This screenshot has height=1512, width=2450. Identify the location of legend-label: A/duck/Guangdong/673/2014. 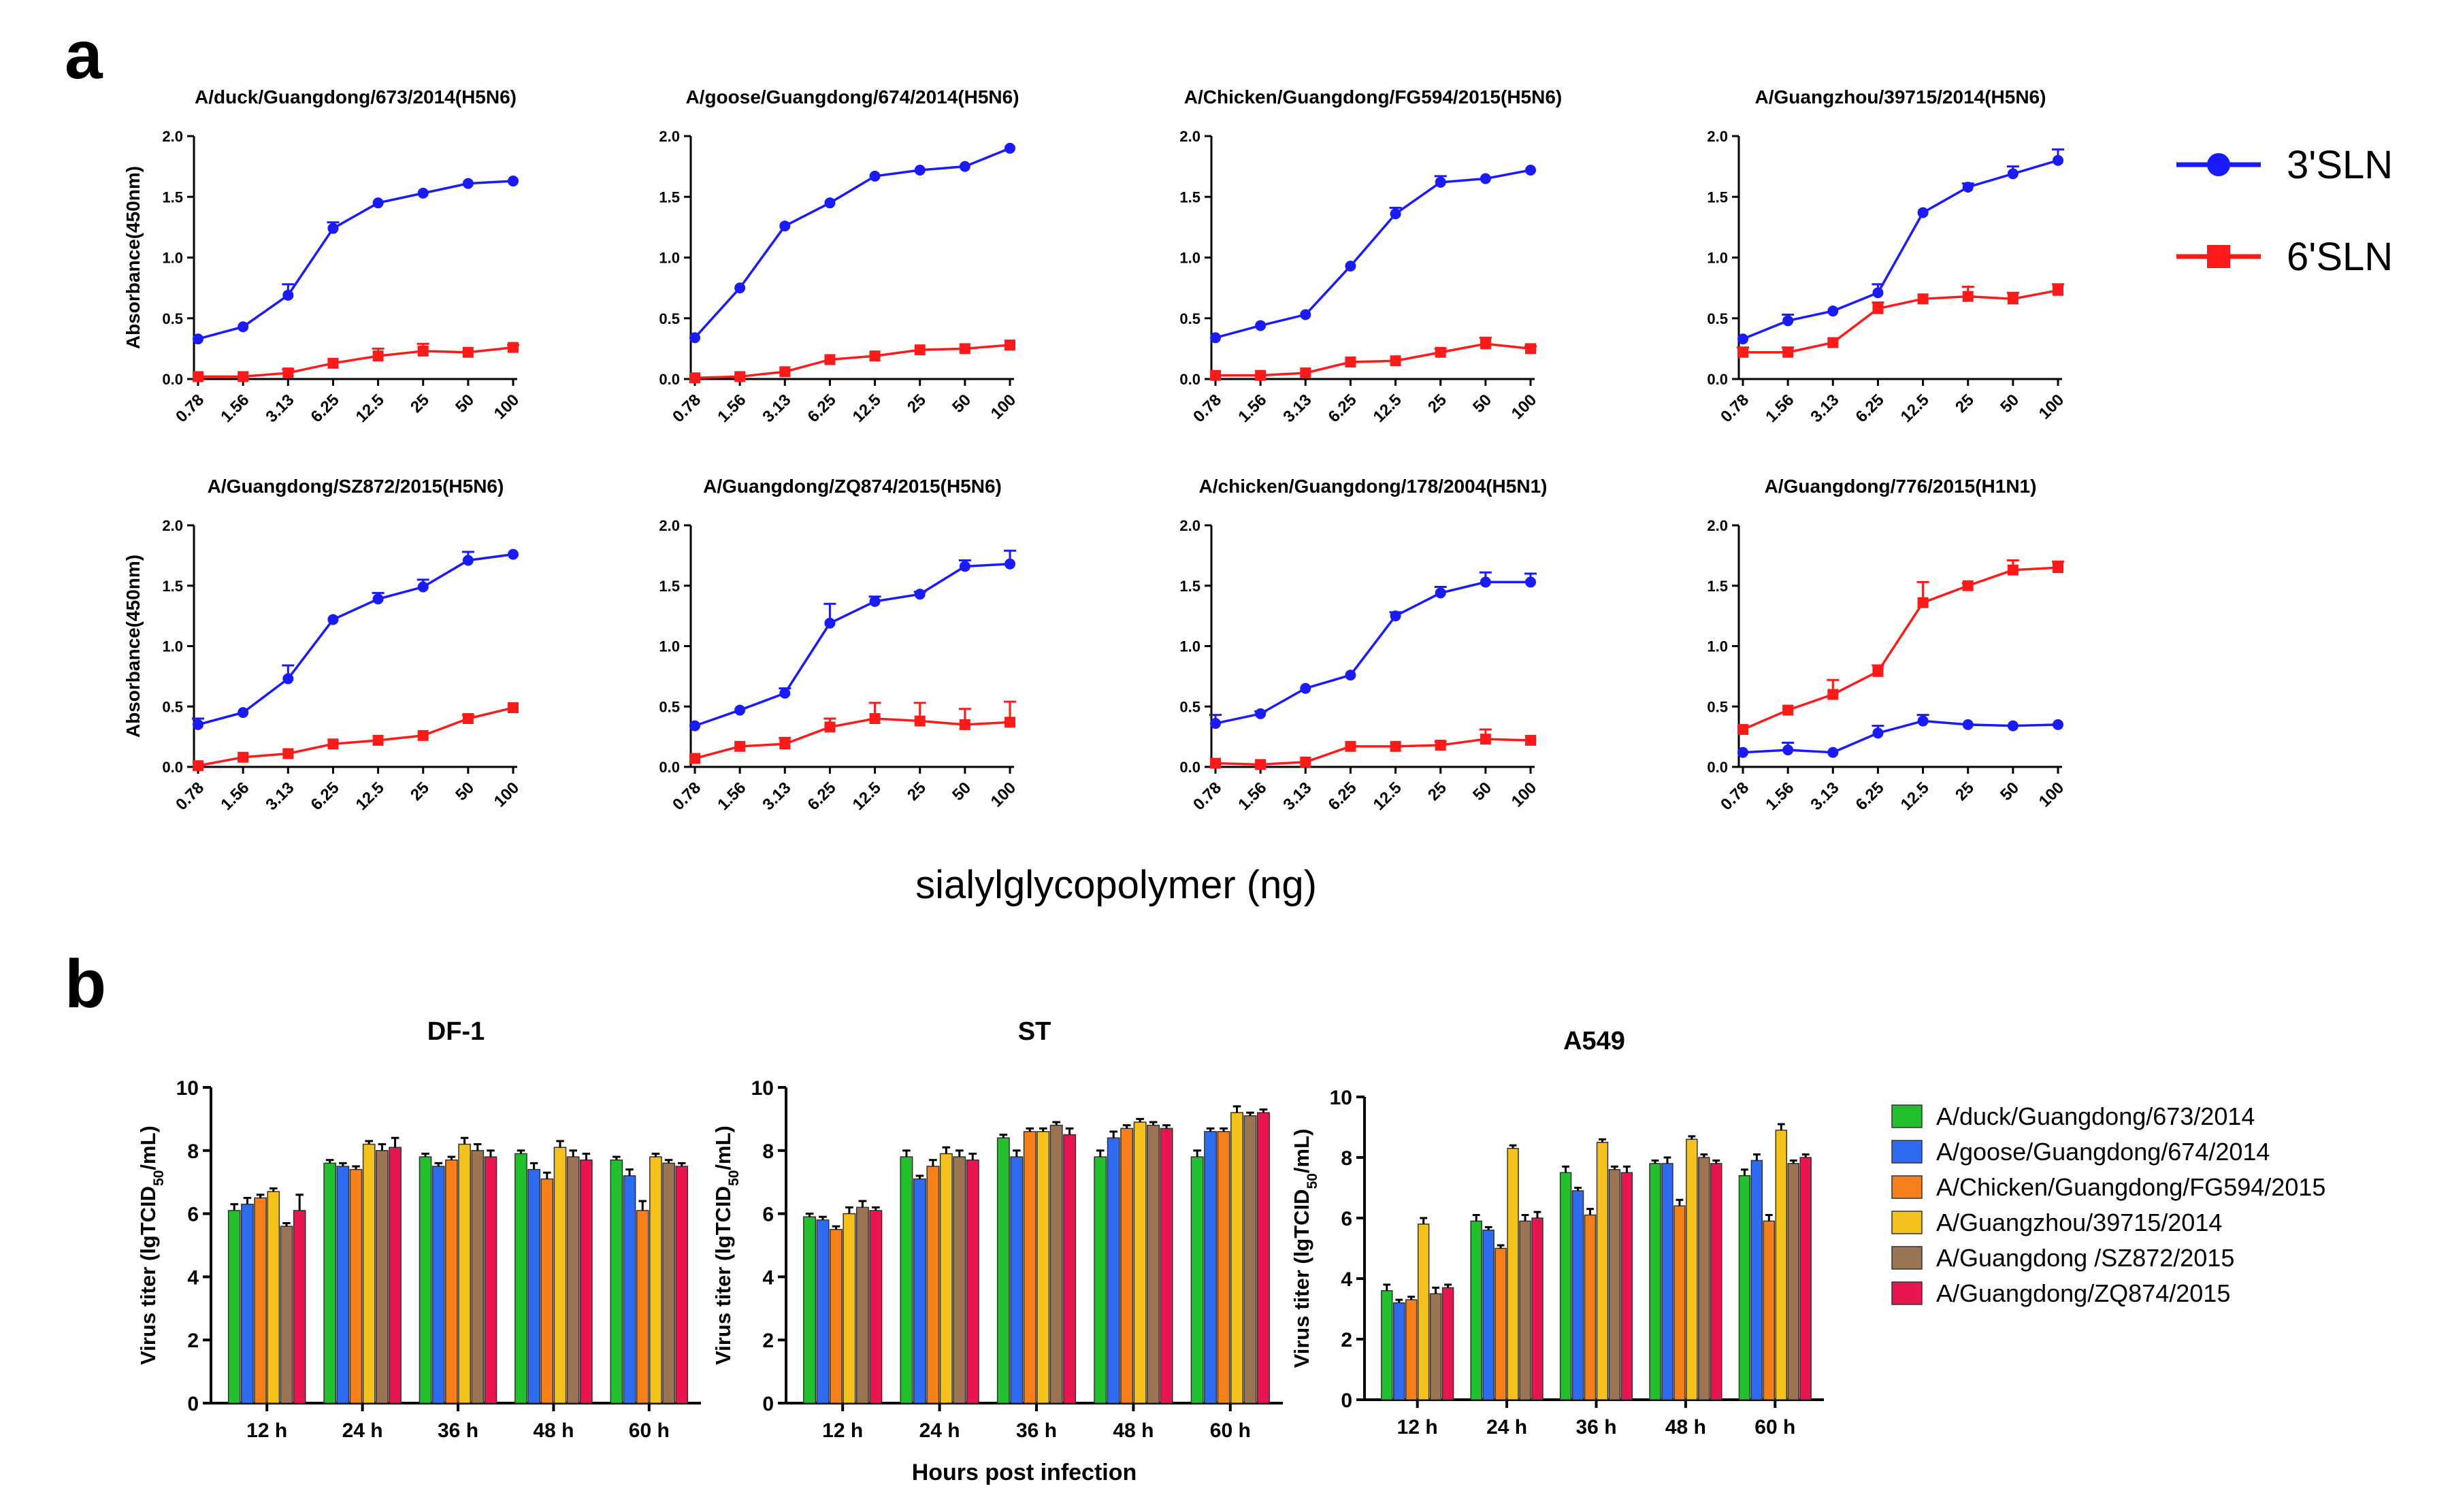
(2095, 1116).